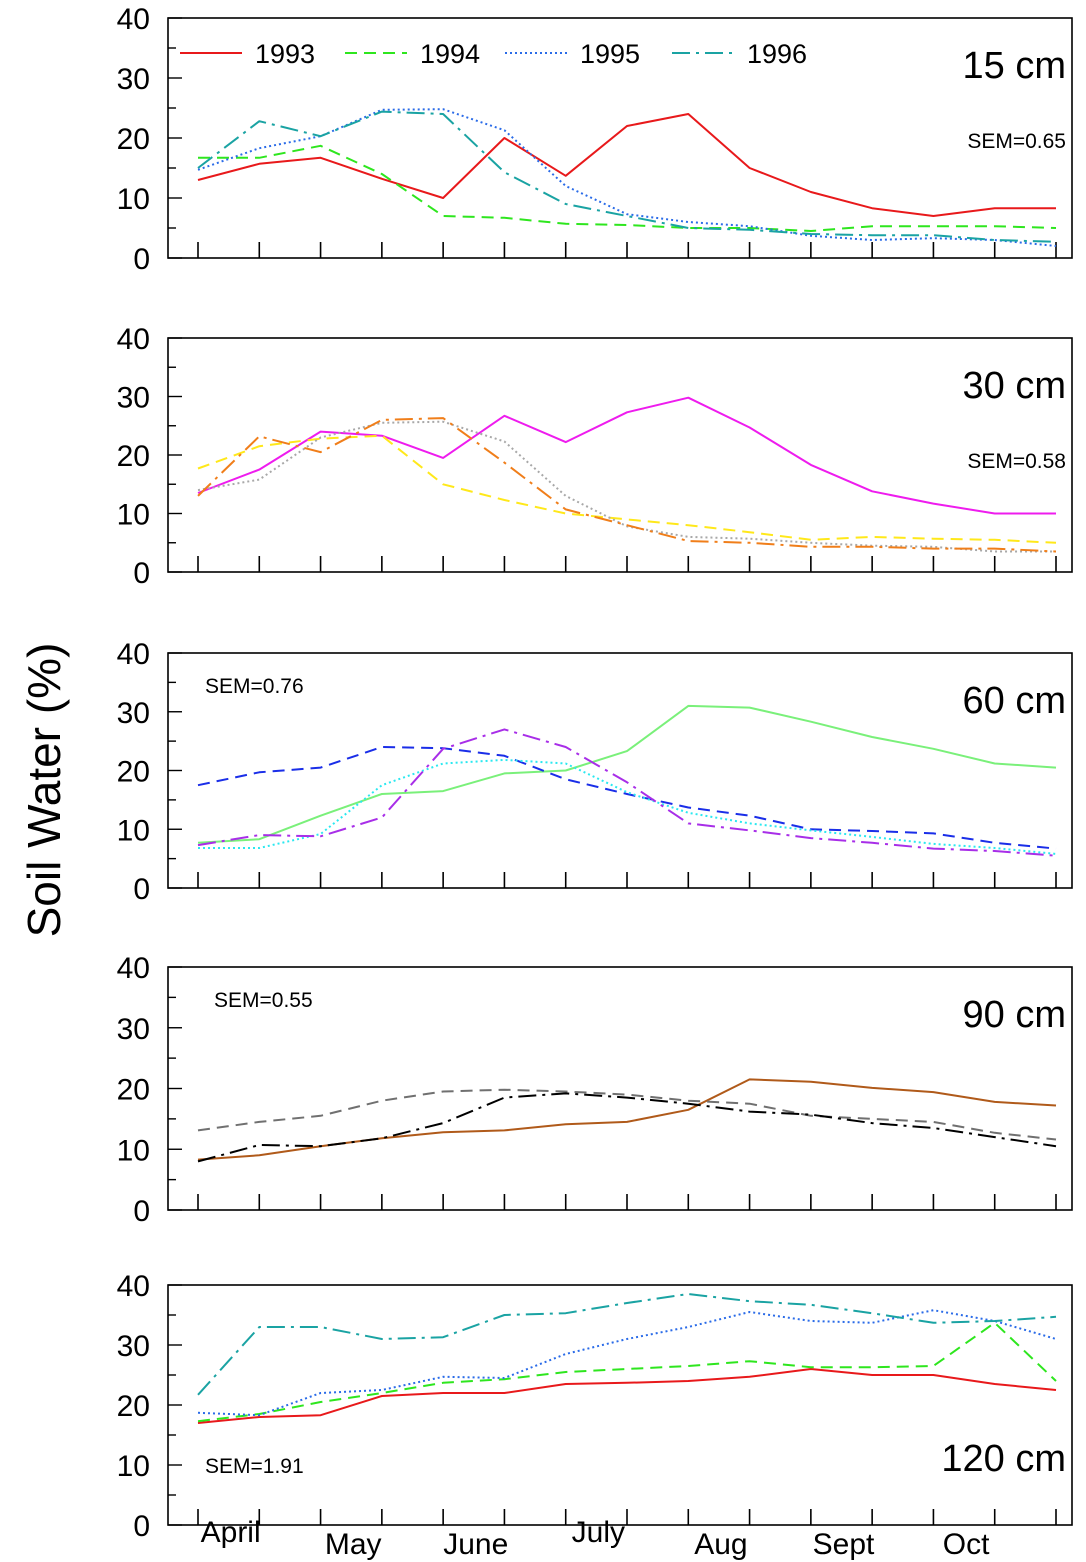  I want to click on x-tick-label: Oct, so click(966, 1544).